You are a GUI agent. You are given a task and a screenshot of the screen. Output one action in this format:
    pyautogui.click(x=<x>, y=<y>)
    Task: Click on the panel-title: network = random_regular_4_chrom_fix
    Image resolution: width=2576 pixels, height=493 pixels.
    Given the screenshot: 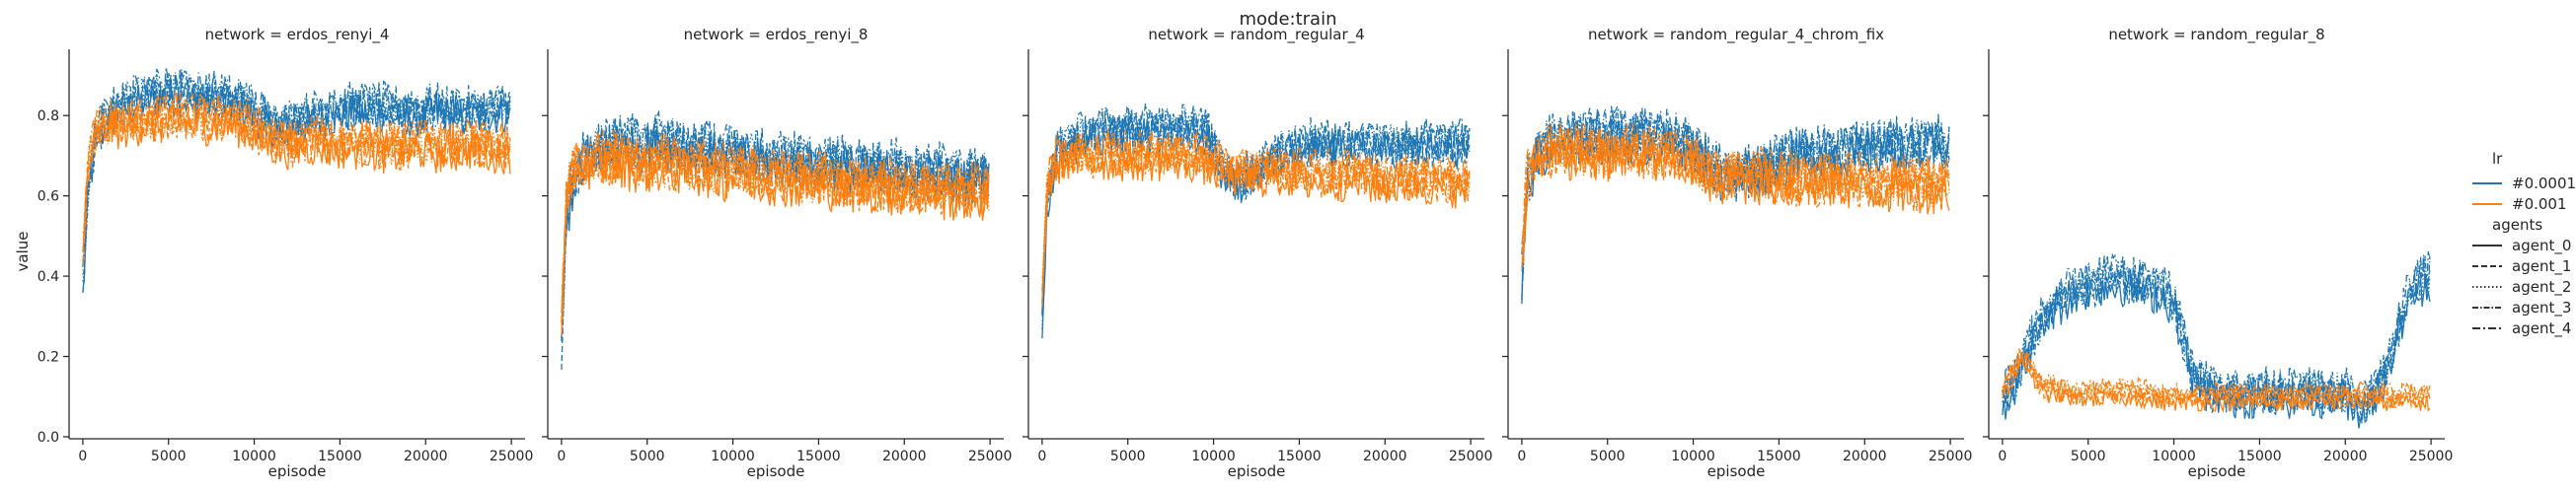 What is the action you would take?
    pyautogui.click(x=1736, y=35)
    